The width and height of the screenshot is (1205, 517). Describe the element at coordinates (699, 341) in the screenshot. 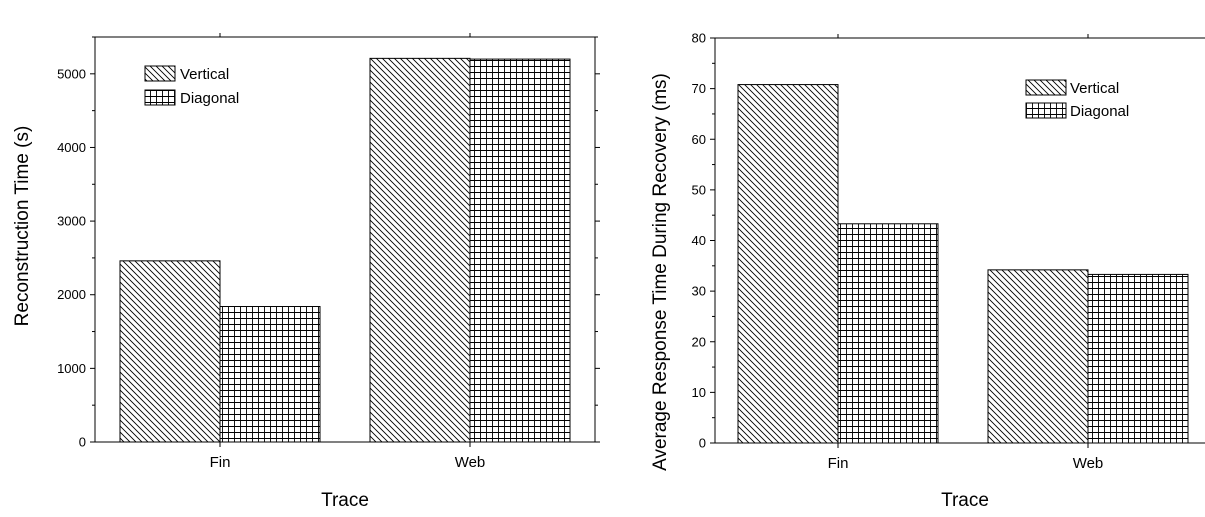

I see `y-tick-label: 20` at that location.